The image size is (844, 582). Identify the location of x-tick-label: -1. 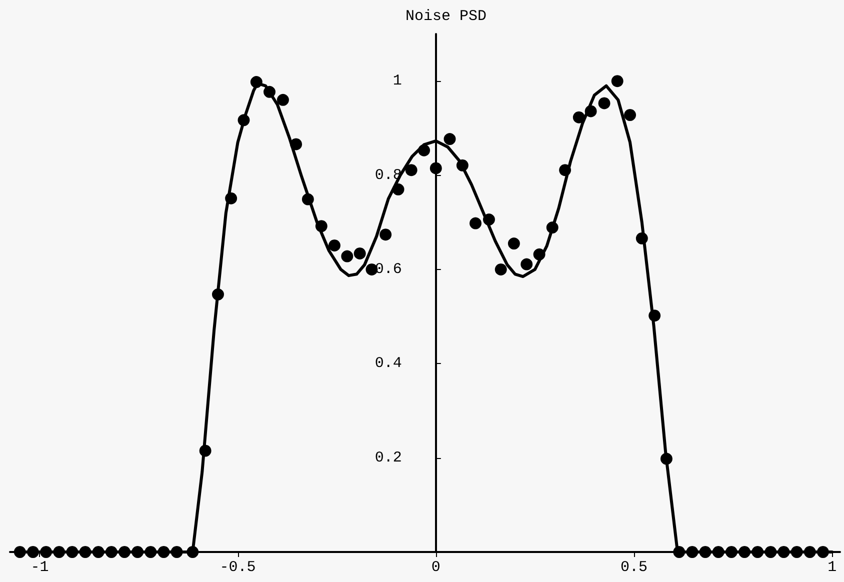
(39, 567).